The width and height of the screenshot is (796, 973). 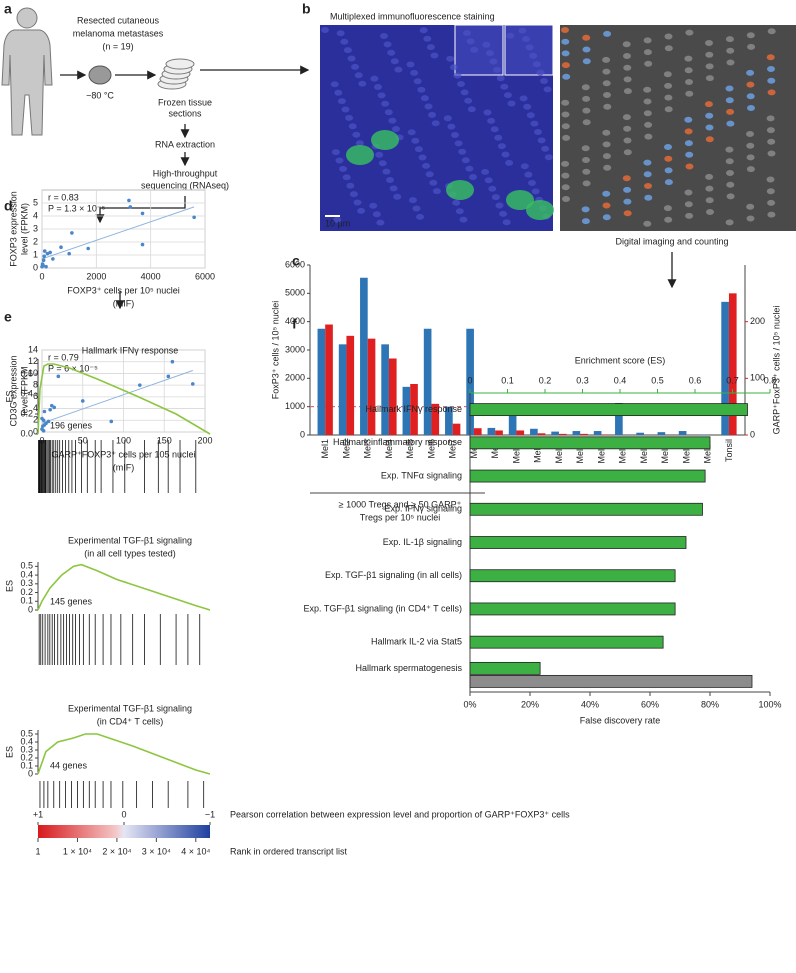 What do you see at coordinates (35, 254) in the screenshot?
I see `y-tick-label: 1` at bounding box center [35, 254].